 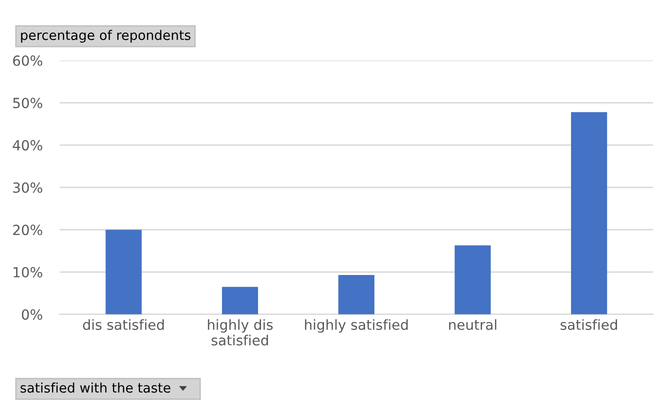 What do you see at coordinates (27, 230) in the screenshot?
I see `y-tick-label: 20%` at bounding box center [27, 230].